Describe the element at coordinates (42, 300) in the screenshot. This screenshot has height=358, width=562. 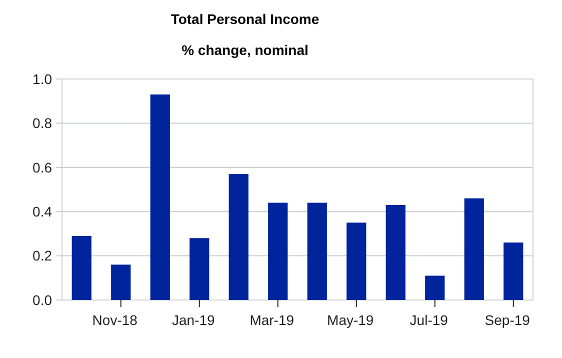
I see `y-tick-label: 0.0` at that location.